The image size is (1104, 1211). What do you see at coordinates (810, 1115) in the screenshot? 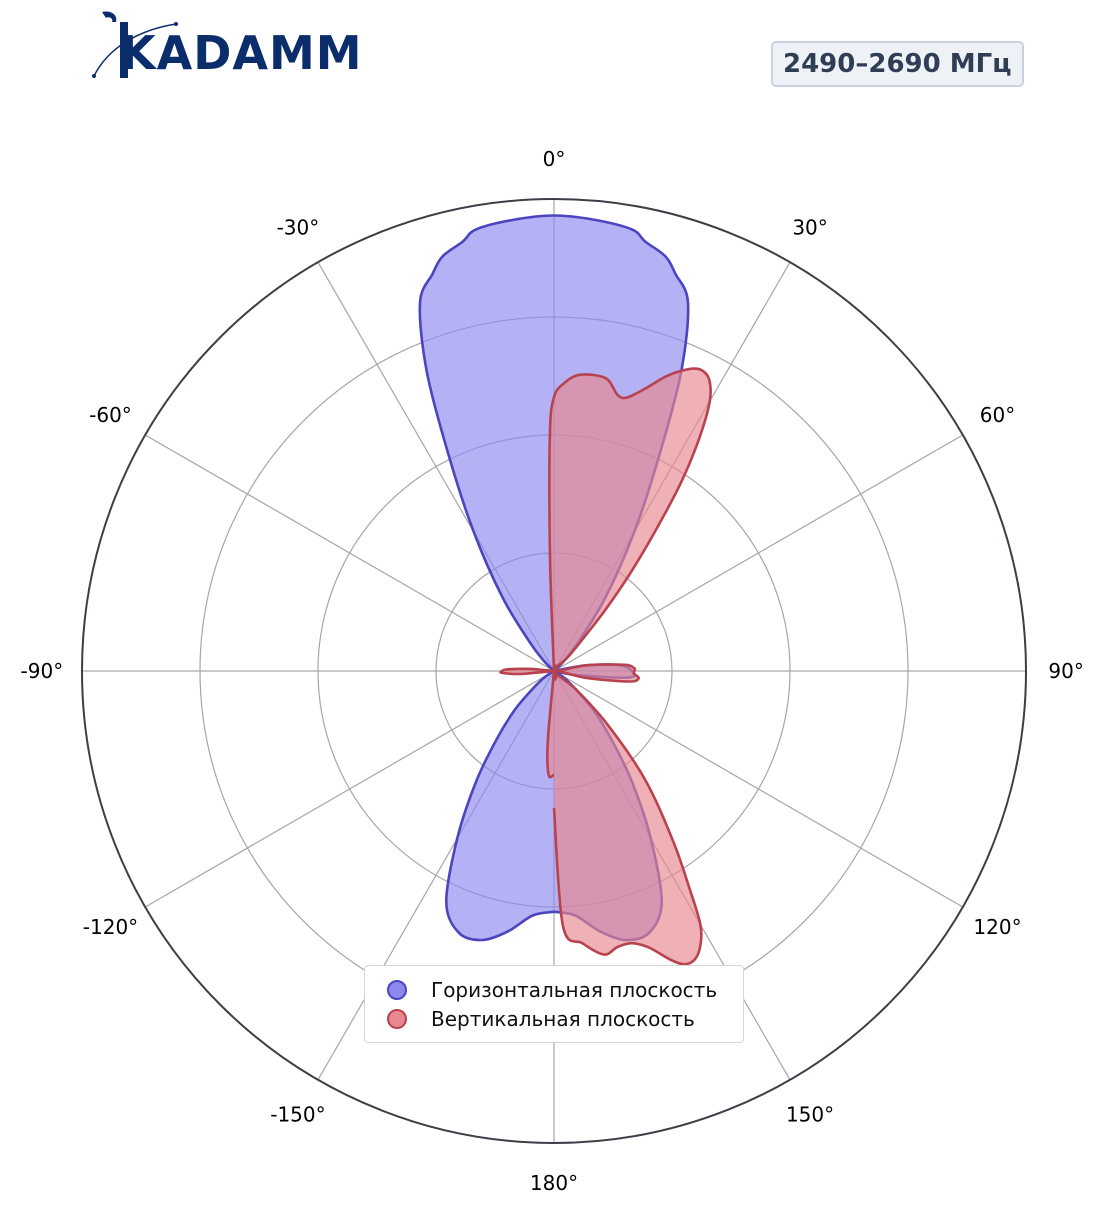
I see `angle-tick-label: 150°` at bounding box center [810, 1115].